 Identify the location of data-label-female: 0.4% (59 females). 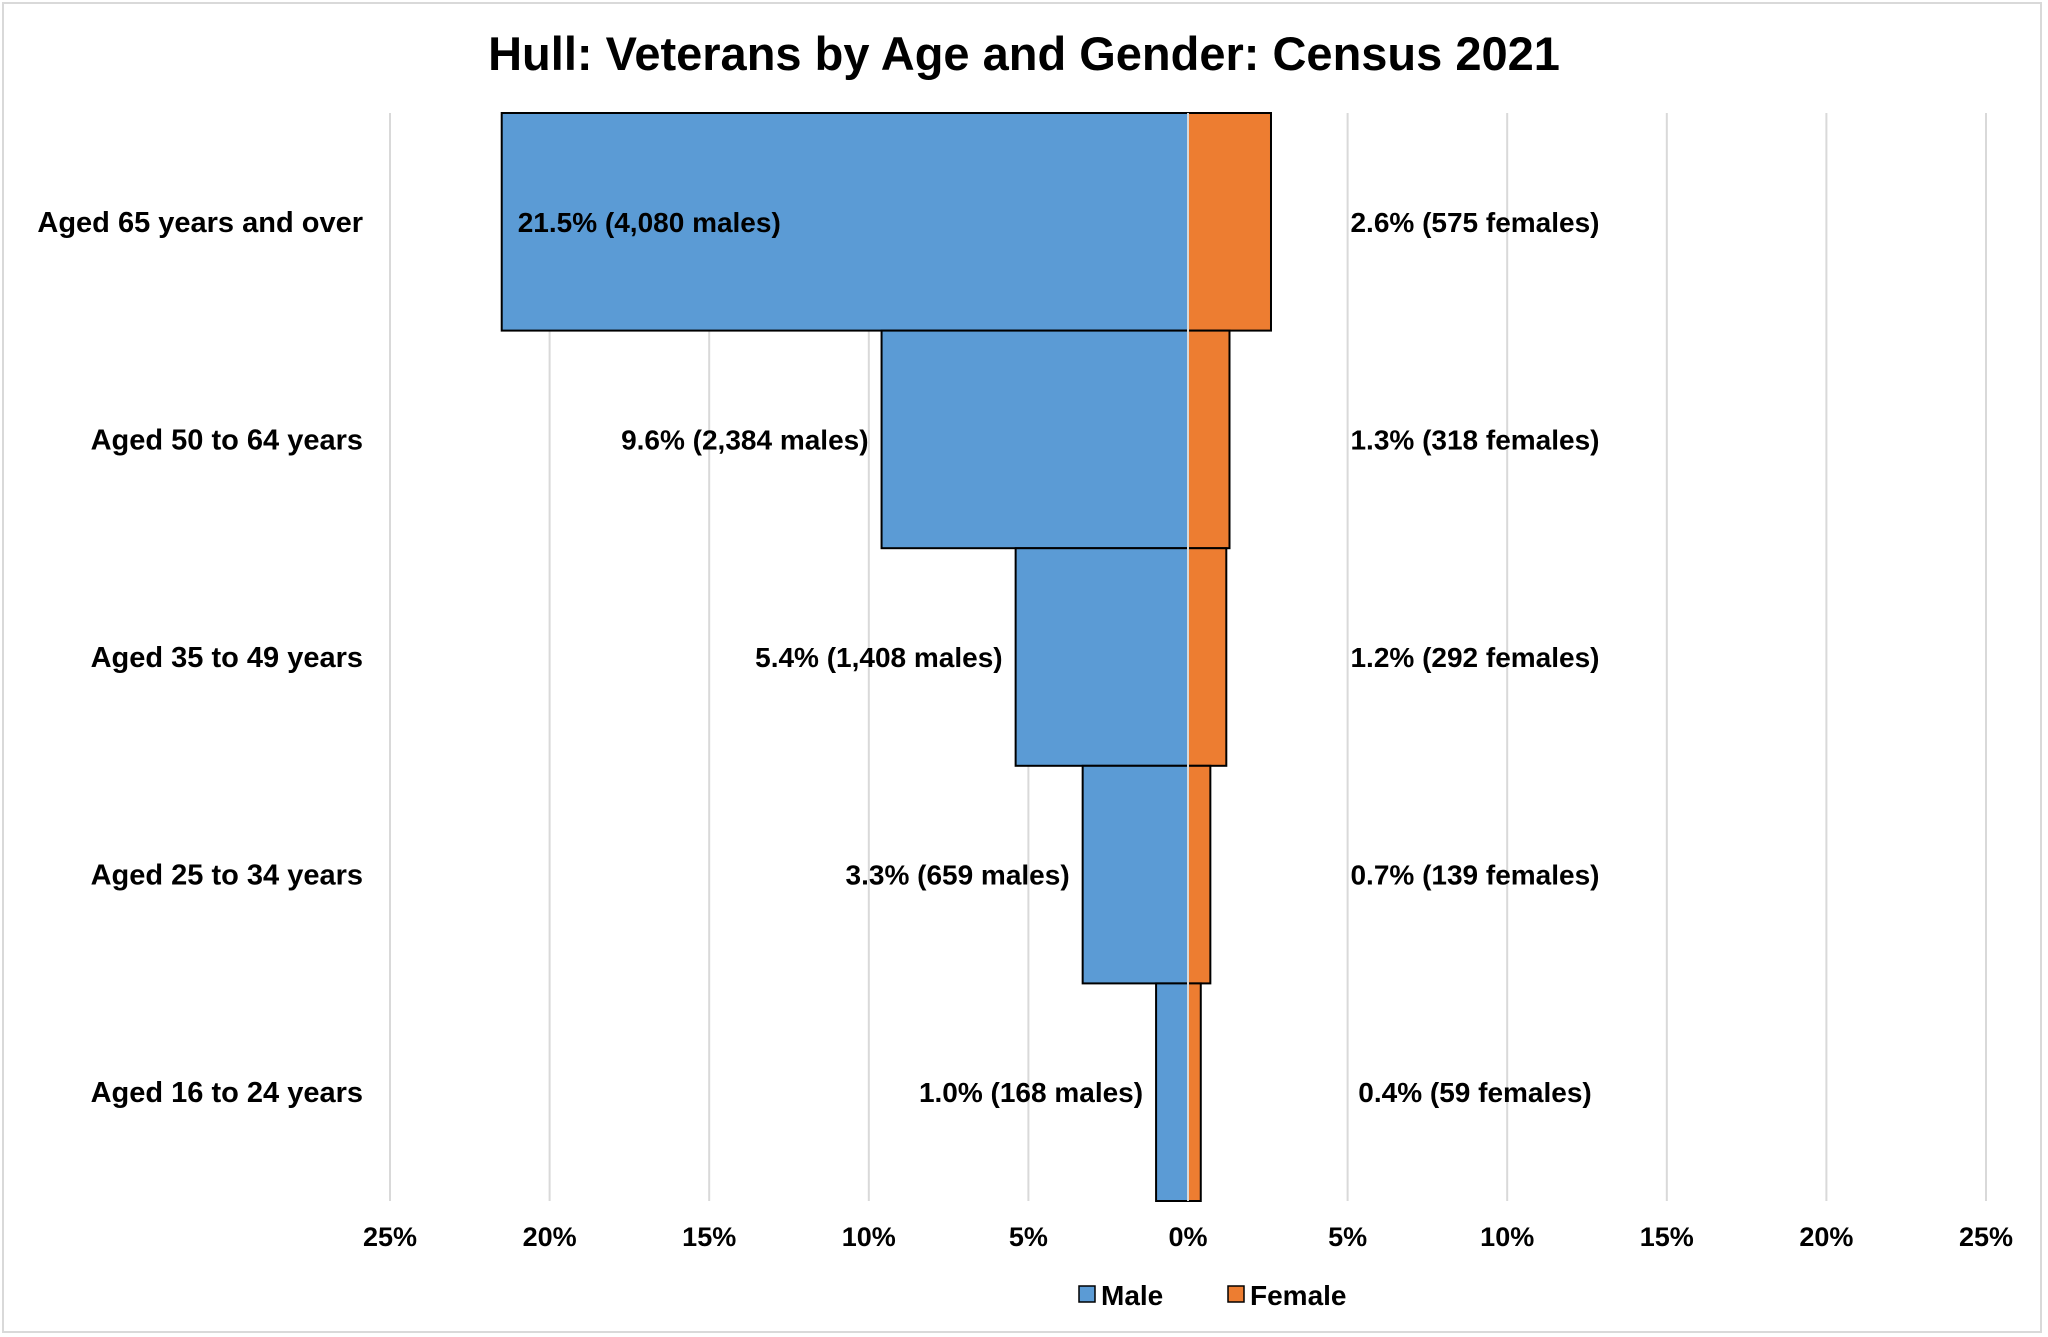
(1474, 1092).